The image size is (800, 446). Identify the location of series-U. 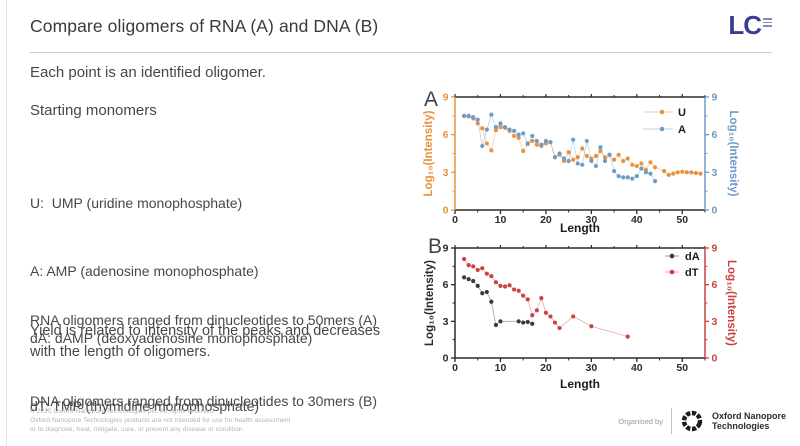
(582, 145).